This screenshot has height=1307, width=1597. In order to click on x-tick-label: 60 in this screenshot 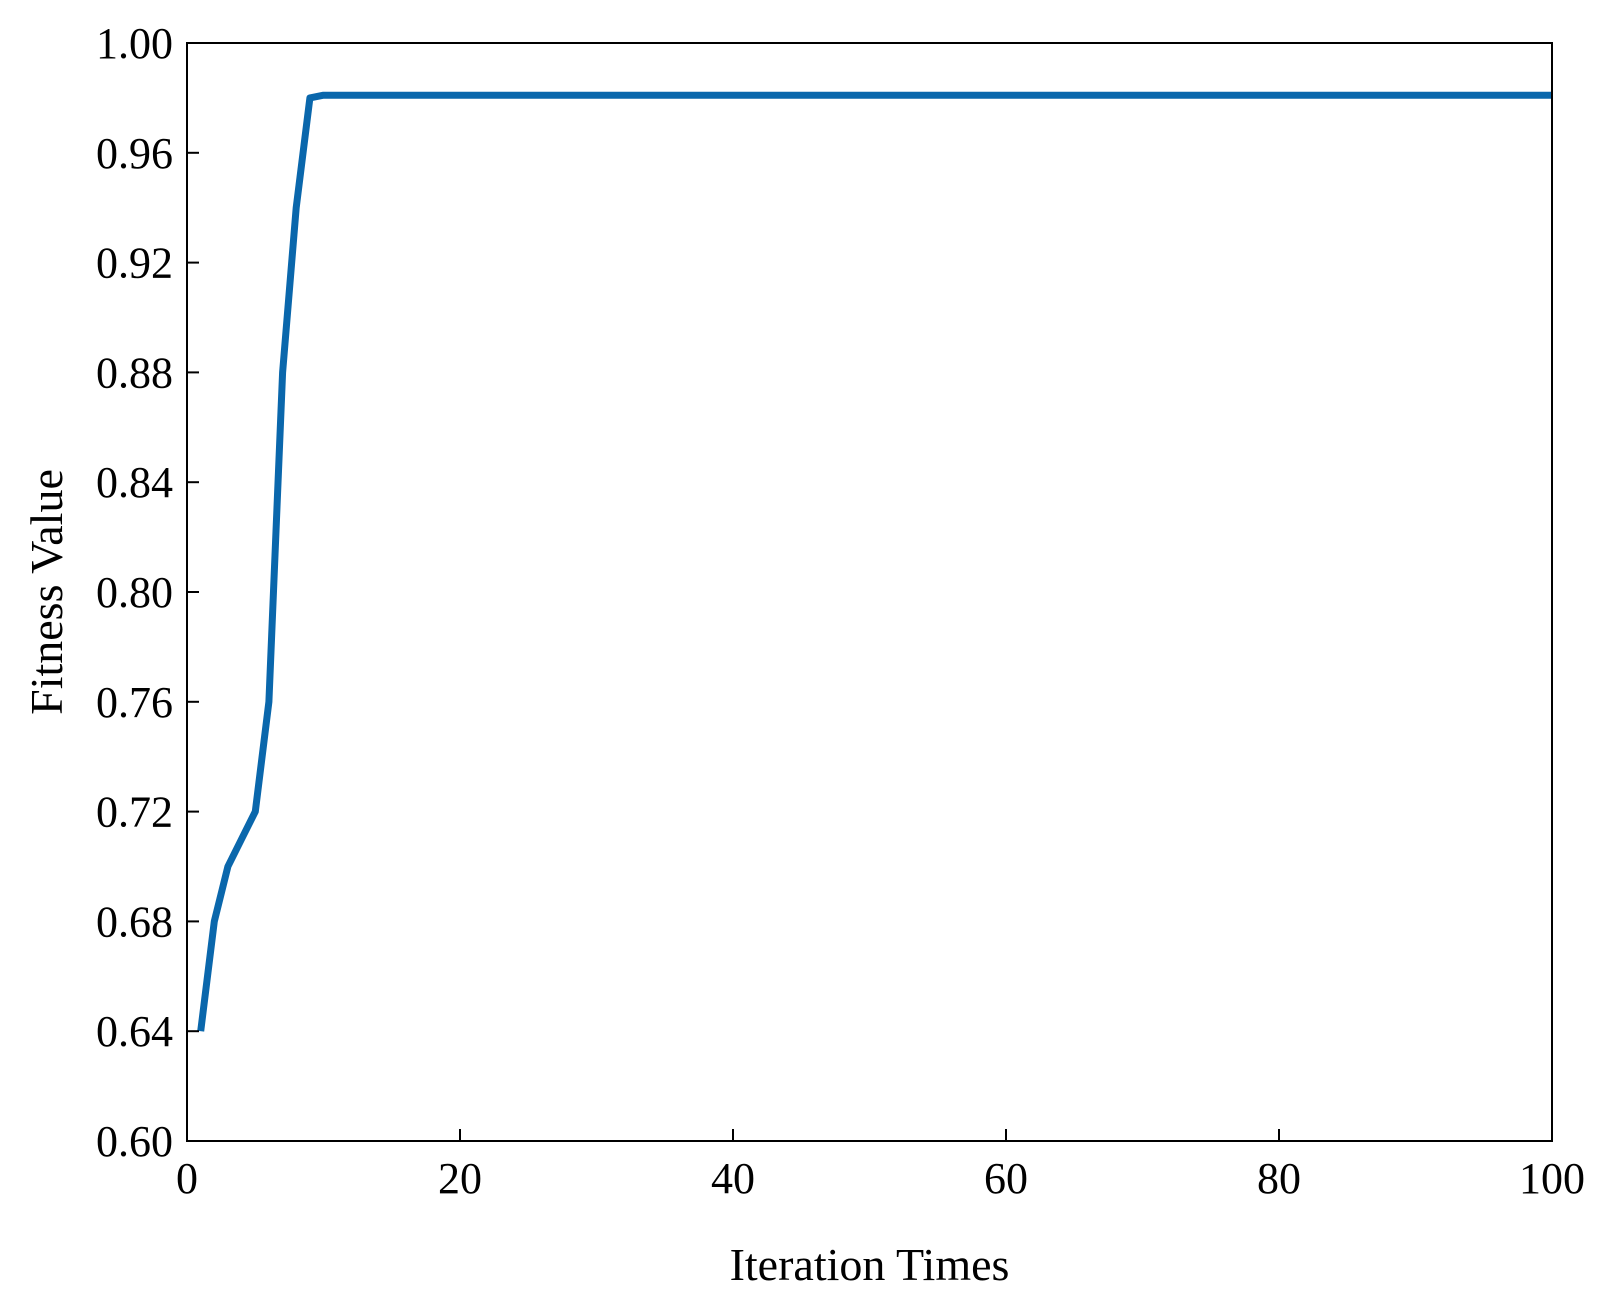, I will do `click(1006, 1178)`.